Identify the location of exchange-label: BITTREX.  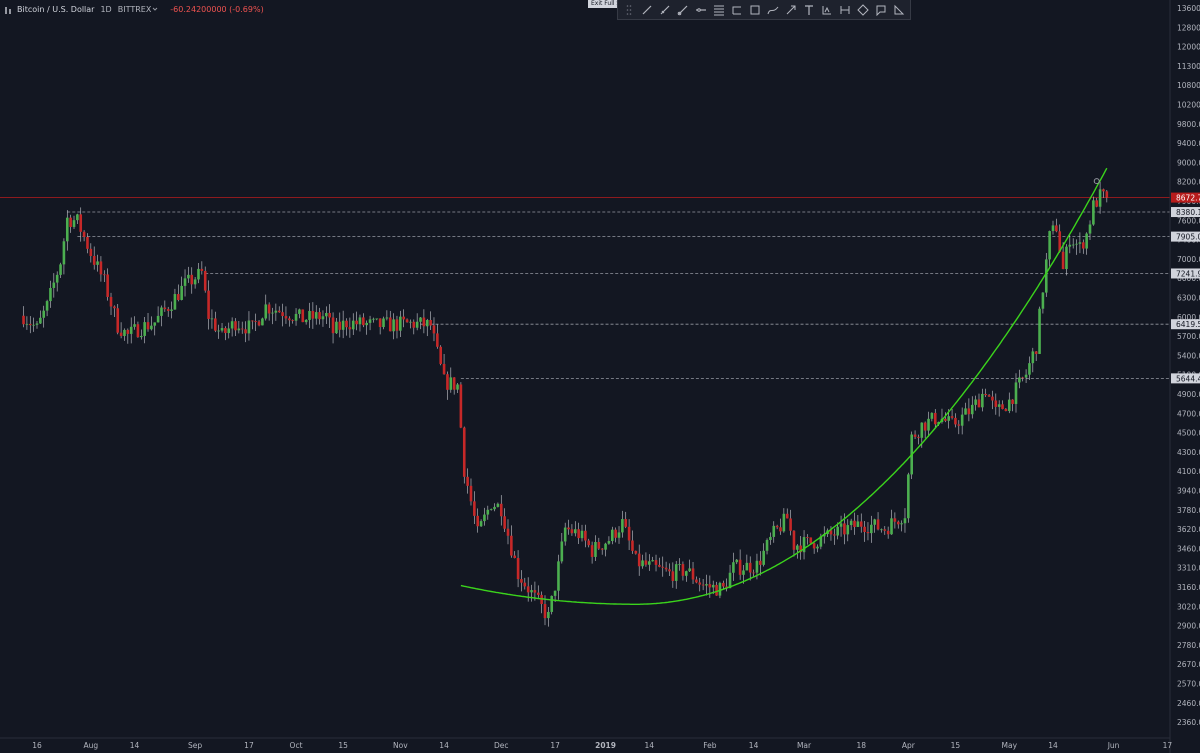
(134, 9).